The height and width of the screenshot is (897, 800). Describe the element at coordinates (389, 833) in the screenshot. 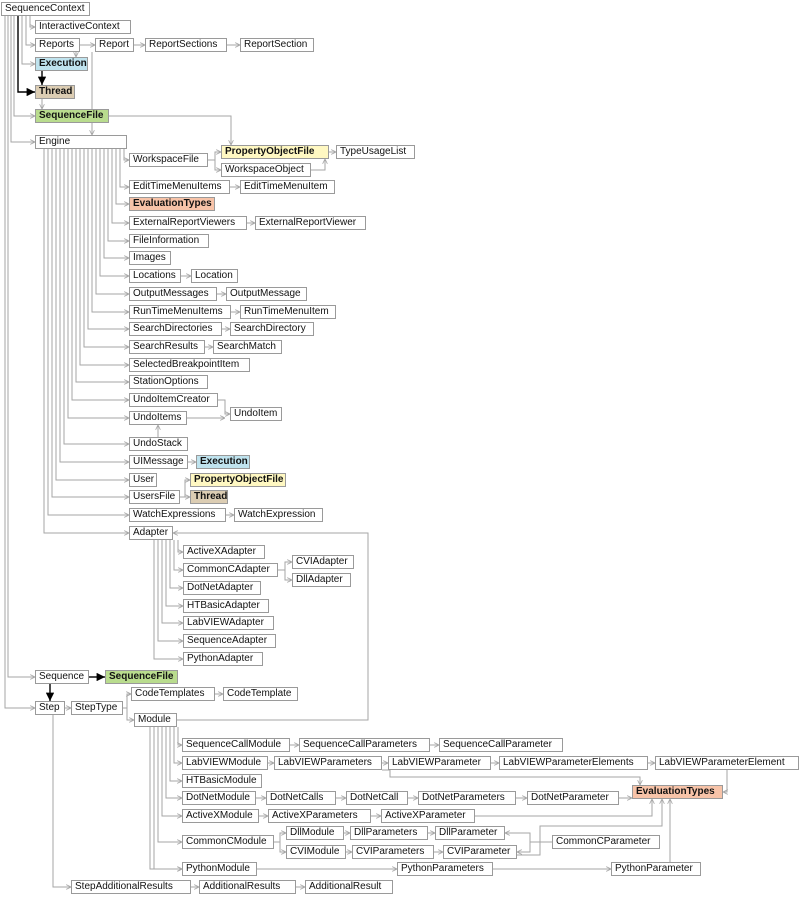

I see `node-dll-parameters: DllParameters` at that location.